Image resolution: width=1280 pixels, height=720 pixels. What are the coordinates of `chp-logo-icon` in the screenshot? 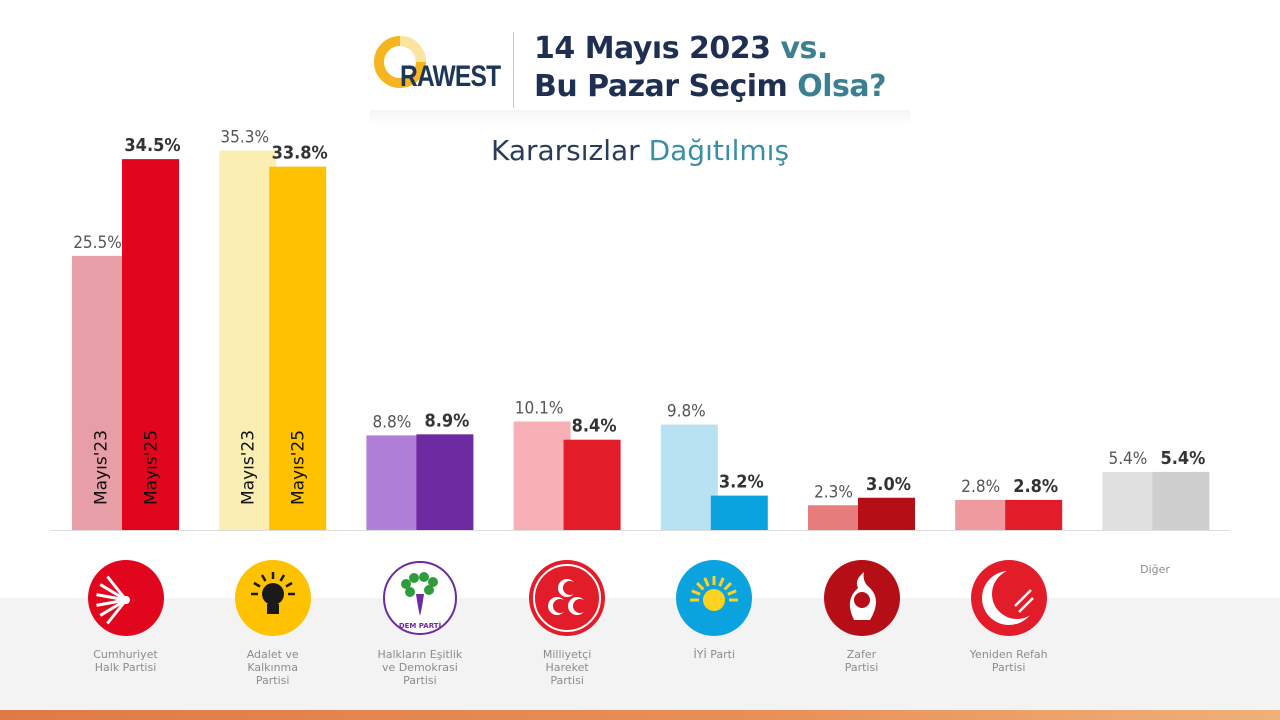 It's located at (125, 598).